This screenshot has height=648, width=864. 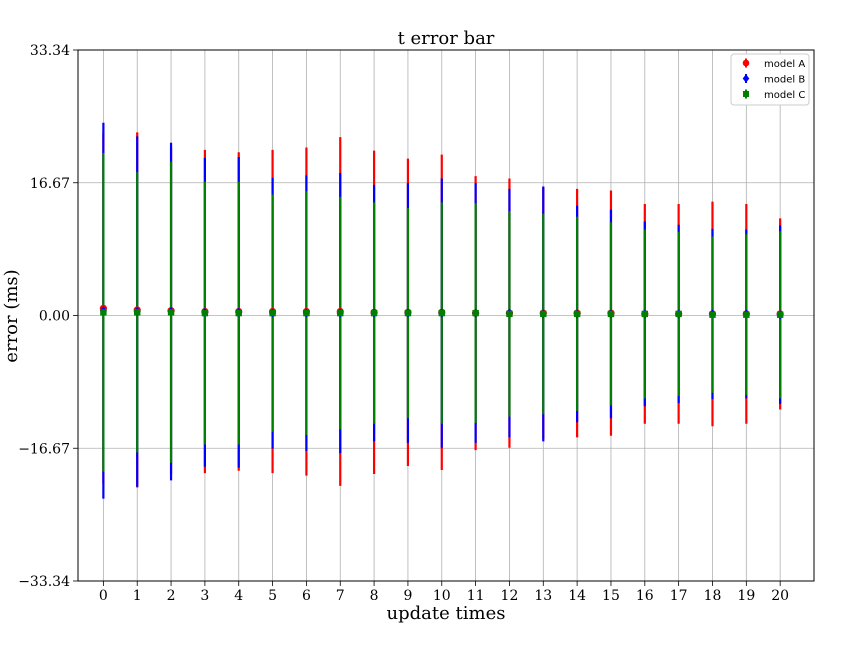 What do you see at coordinates (713, 596) in the screenshot?
I see `x-tick-label: 18` at bounding box center [713, 596].